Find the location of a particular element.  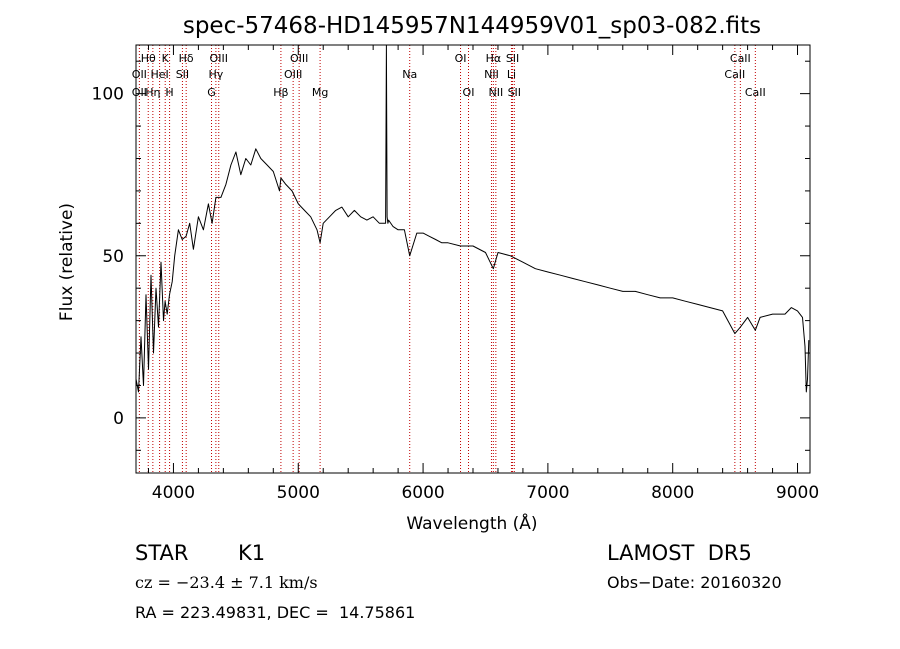

x-tick-label: 7000 is located at coordinates (547, 493).